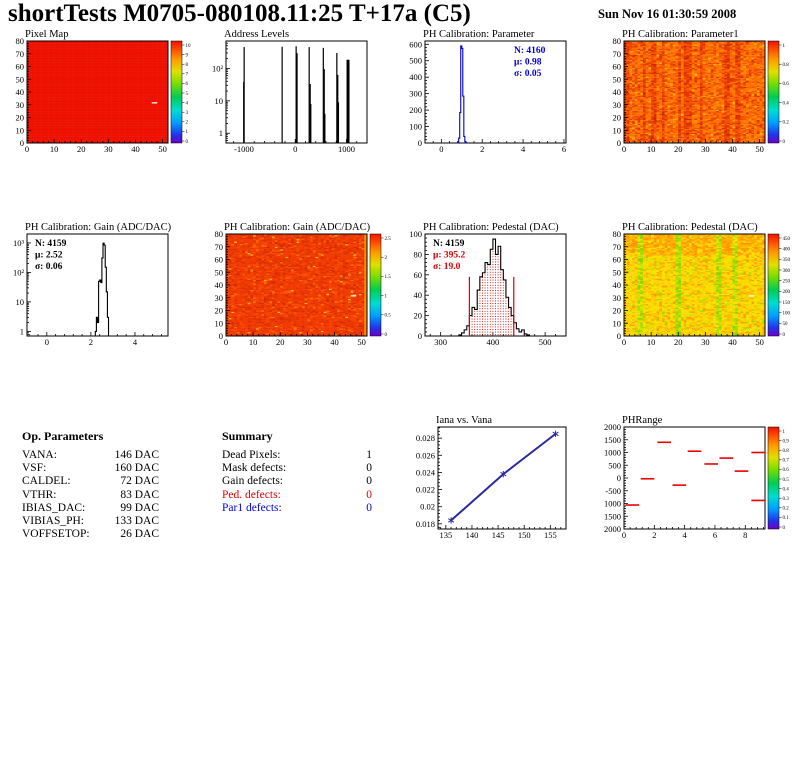  I want to click on pixel-map-colorbar, so click(176, 92).